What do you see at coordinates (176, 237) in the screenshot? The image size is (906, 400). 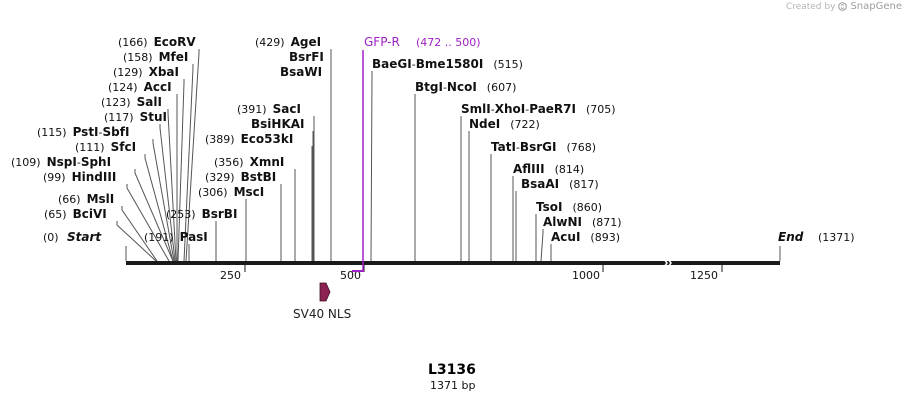 I see `site-pasi: (191) PasI` at bounding box center [176, 237].